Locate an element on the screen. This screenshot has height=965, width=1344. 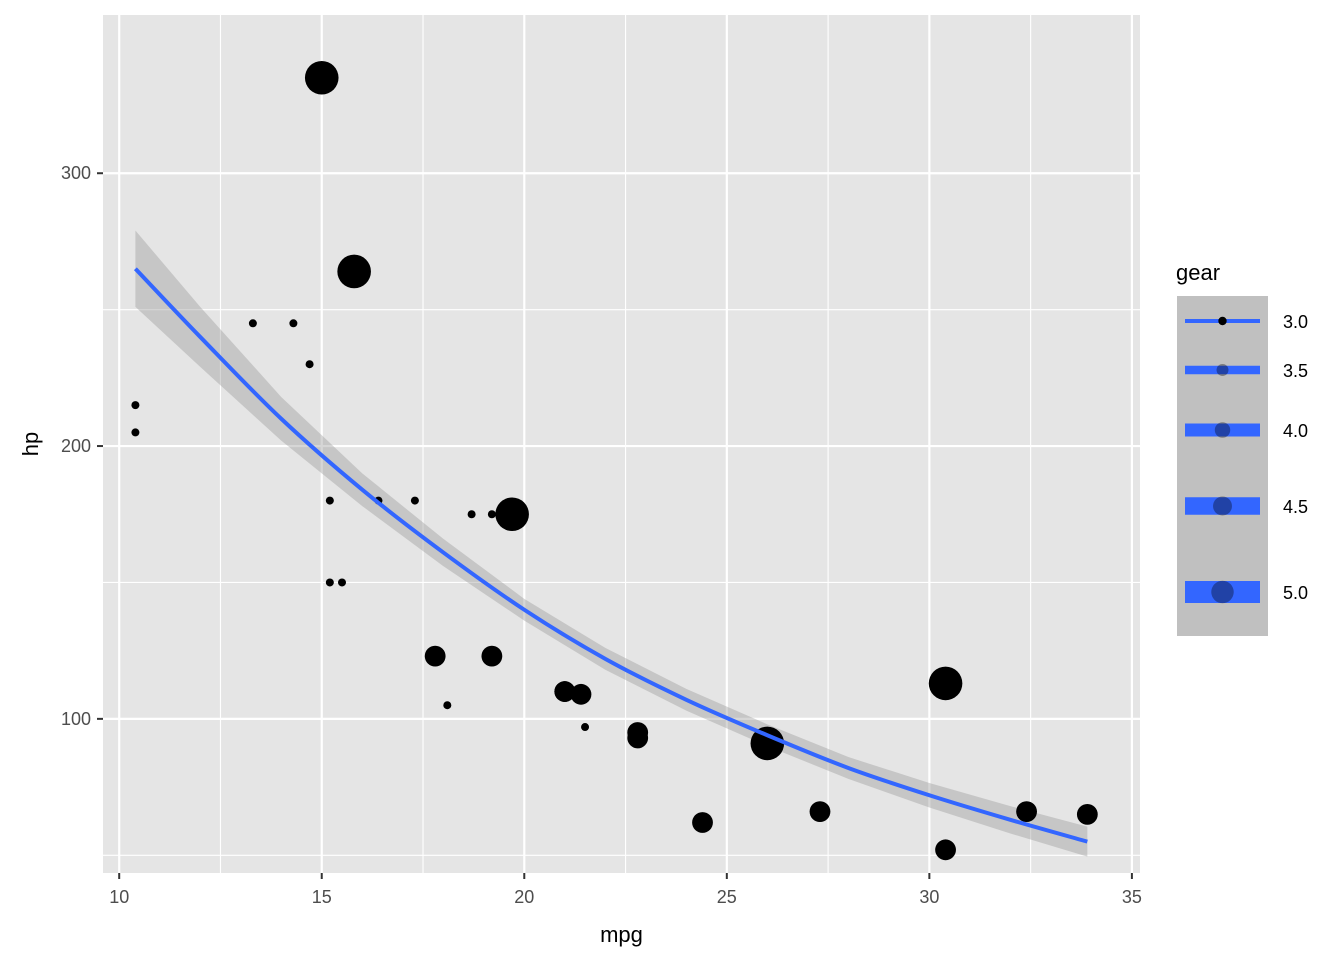
y-tick-label: 100 is located at coordinates (76, 719).